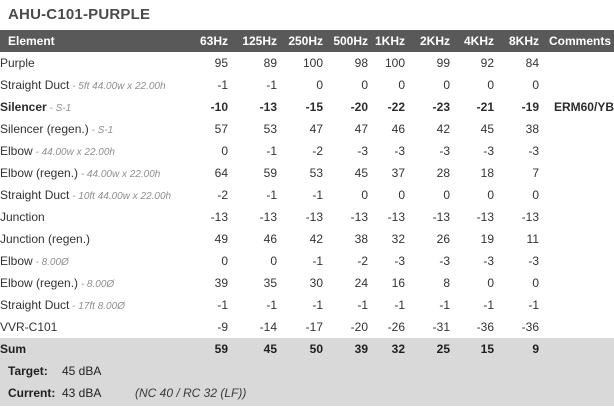  Describe the element at coordinates (485, 107) in the screenshot. I see `value-cell: -21` at that location.